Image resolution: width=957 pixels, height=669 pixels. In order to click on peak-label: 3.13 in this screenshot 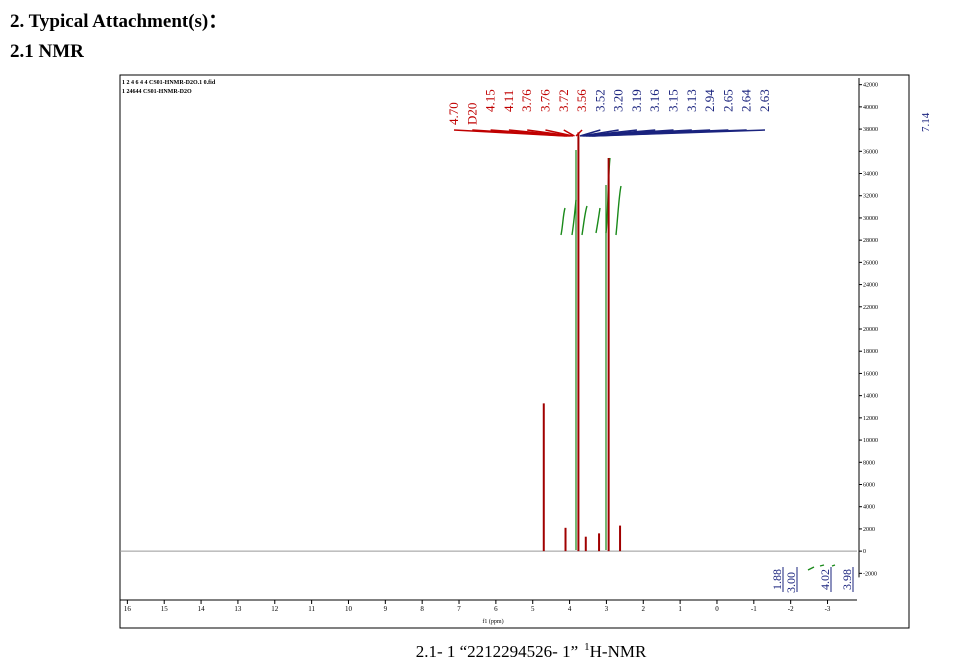, I will do `click(691, 100)`.